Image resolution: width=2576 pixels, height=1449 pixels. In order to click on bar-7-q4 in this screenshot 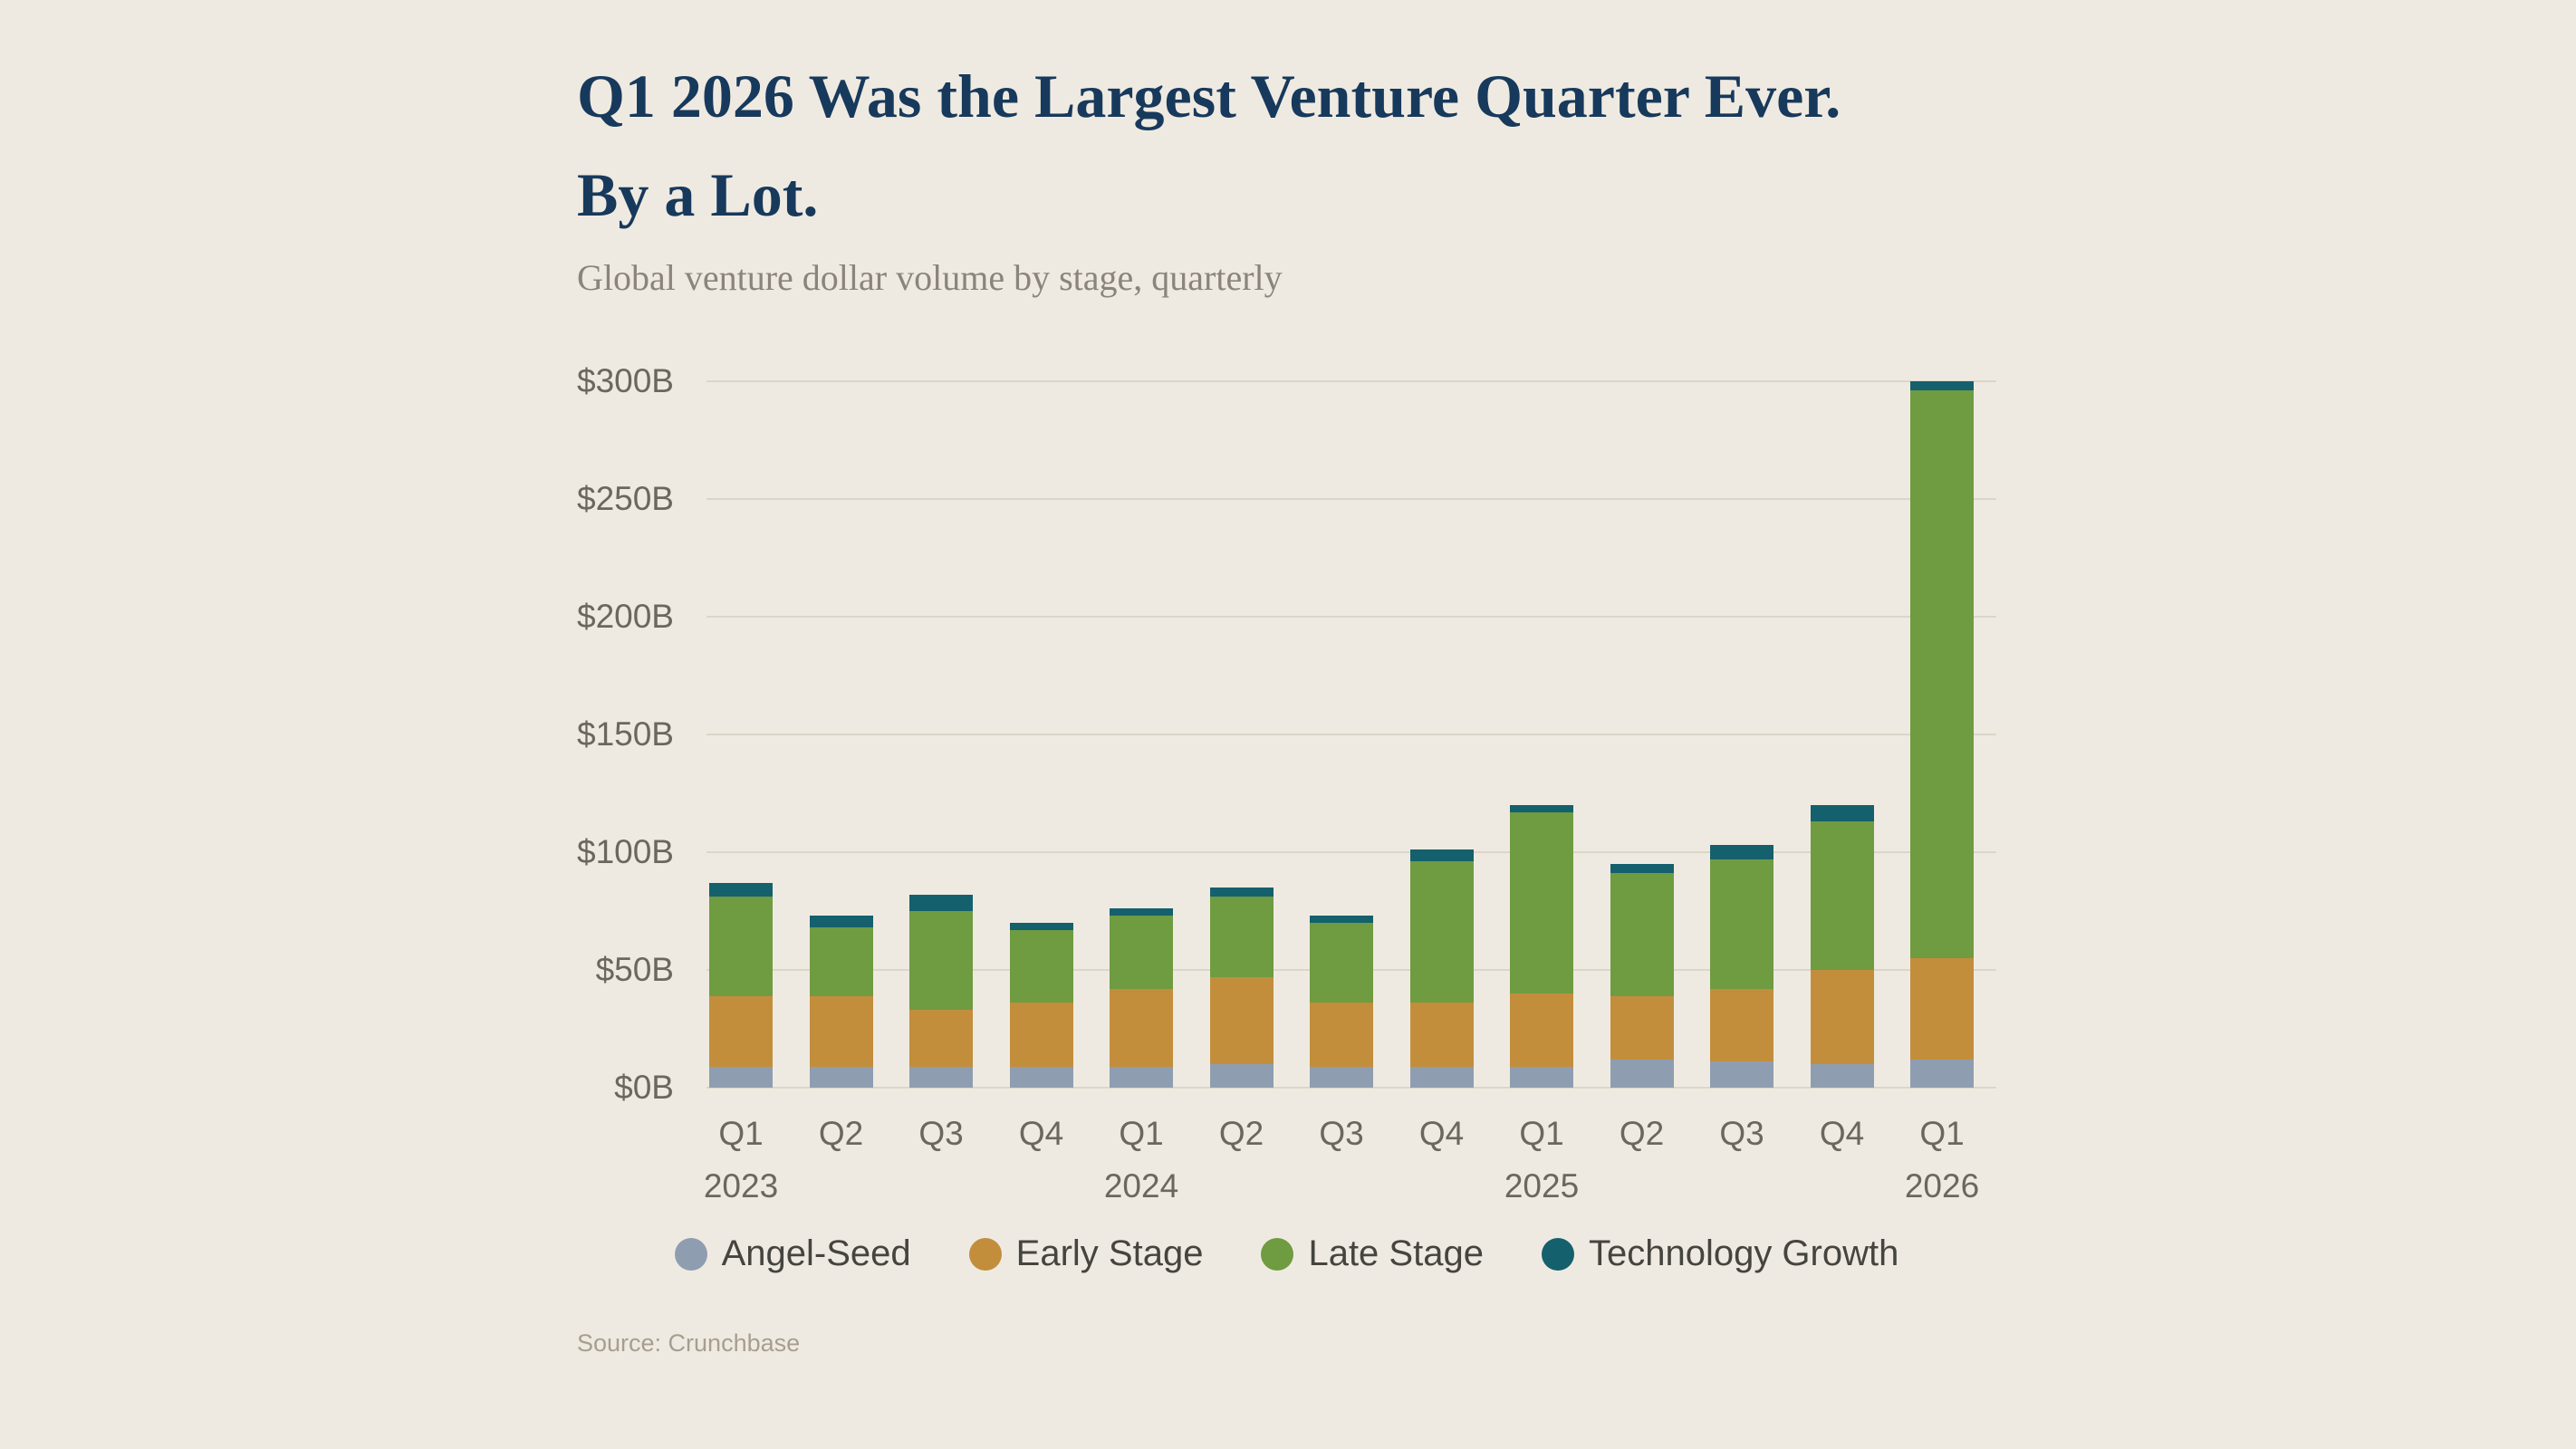, I will do `click(1441, 968)`.